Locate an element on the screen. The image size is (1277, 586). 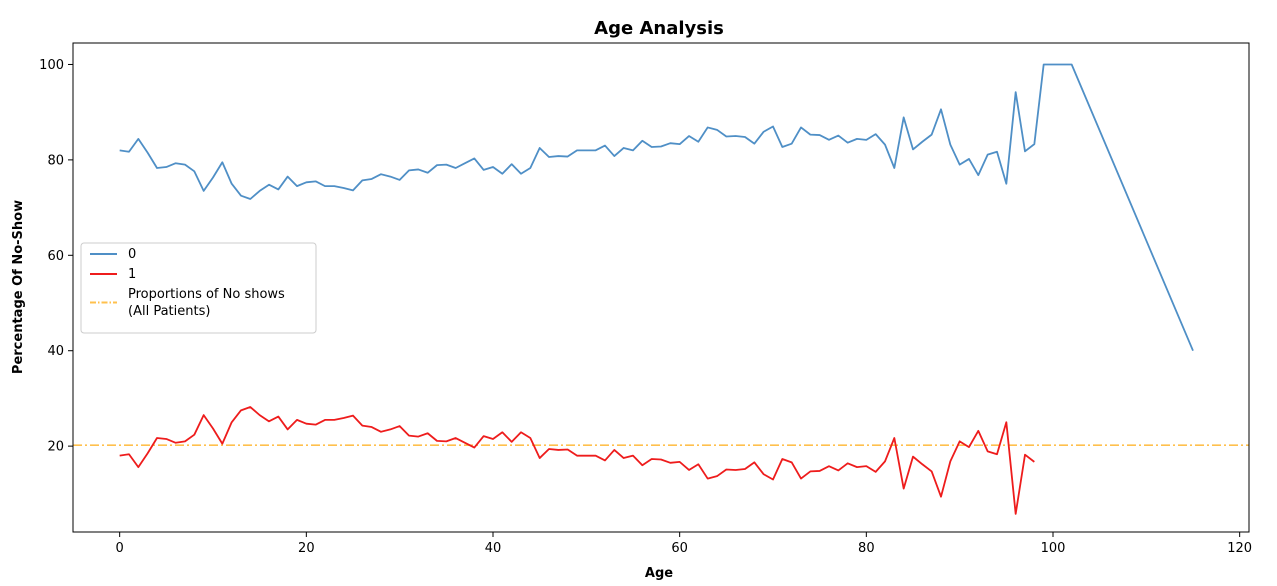
y-tick-label: 60 is located at coordinates (55, 256).